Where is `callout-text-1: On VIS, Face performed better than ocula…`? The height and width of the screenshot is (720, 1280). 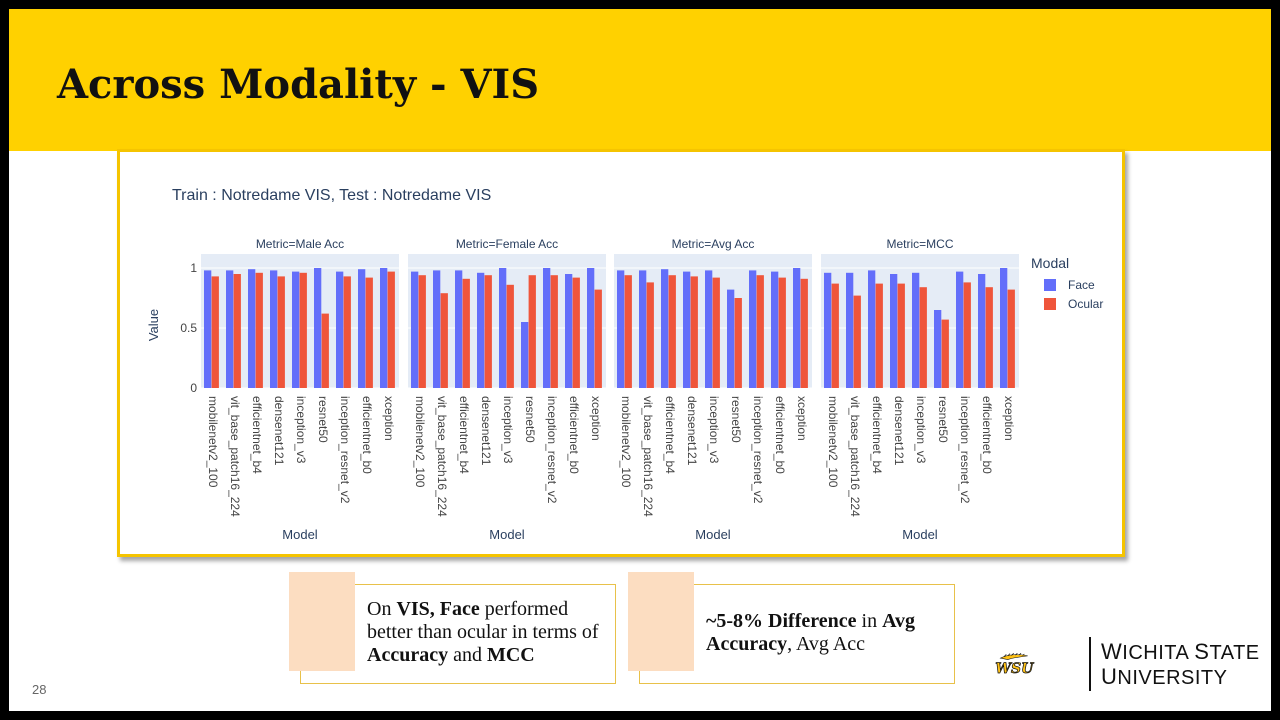 callout-text-1: On VIS, Face performed better than ocula… is located at coordinates (489, 632).